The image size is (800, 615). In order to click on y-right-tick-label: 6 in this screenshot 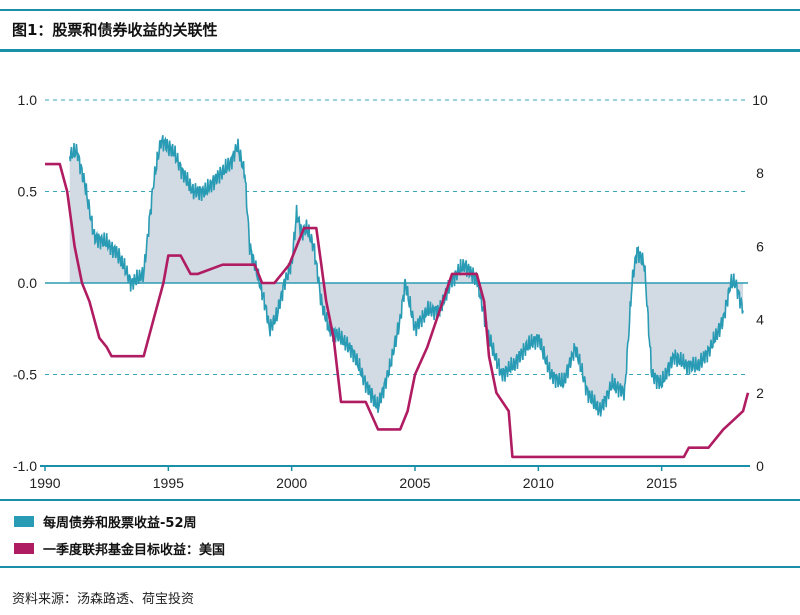, I will do `click(760, 246)`.